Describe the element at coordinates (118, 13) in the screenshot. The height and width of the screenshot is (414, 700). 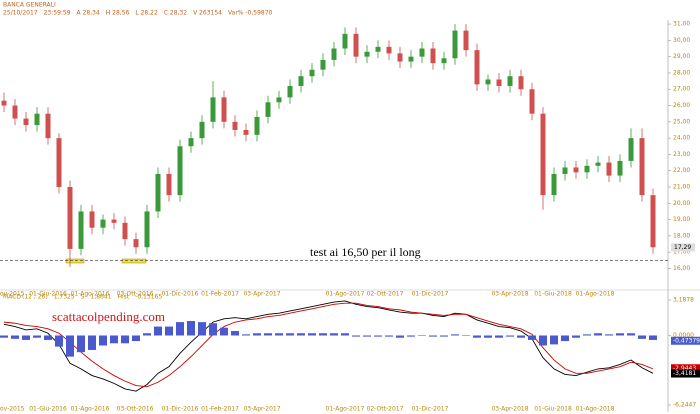
I see `header-field: H 28,56` at that location.